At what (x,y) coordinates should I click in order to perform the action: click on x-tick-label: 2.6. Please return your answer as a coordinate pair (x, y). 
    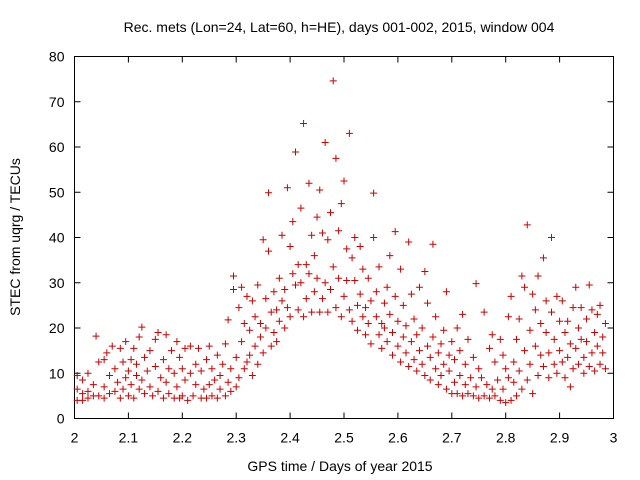
    Looking at the image, I should click on (398, 438).